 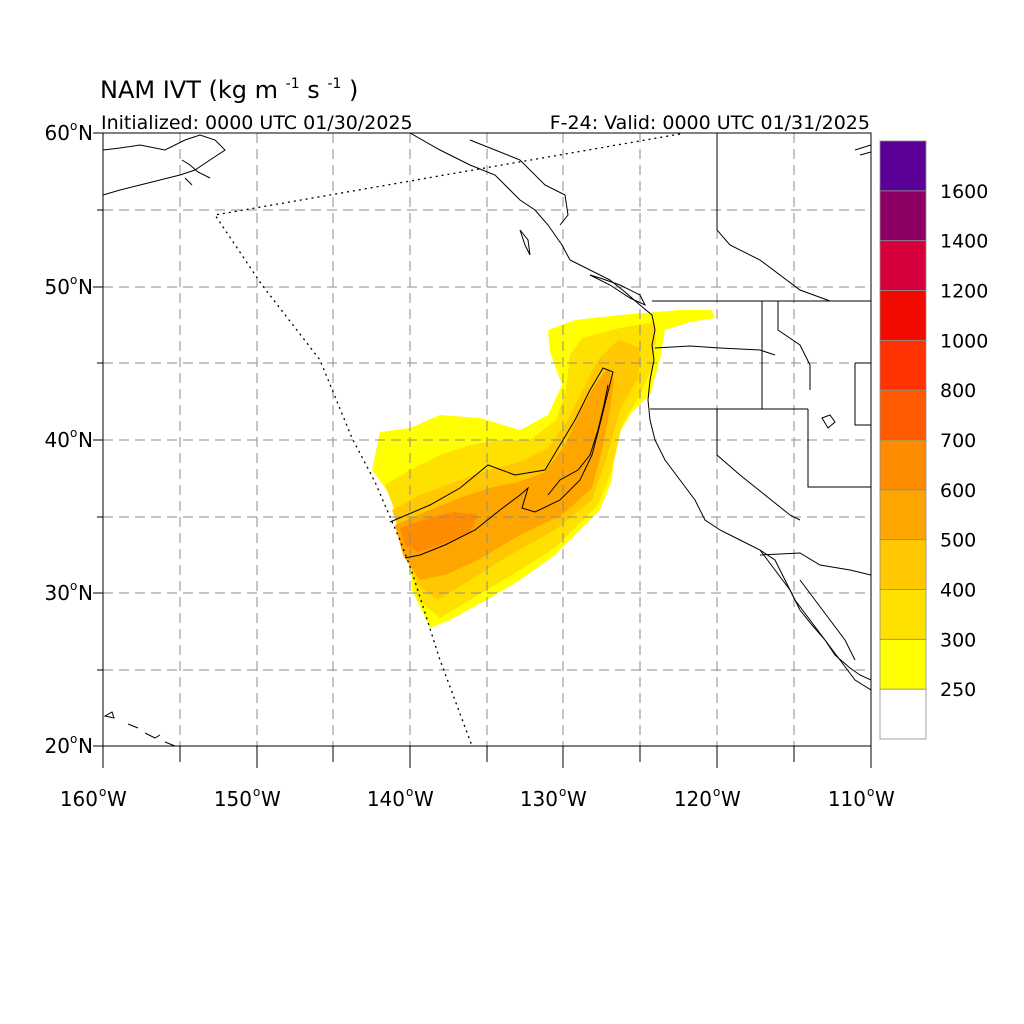 What do you see at coordinates (73, 280) in the screenshot?
I see `lat-label-50-deg: o` at bounding box center [73, 280].